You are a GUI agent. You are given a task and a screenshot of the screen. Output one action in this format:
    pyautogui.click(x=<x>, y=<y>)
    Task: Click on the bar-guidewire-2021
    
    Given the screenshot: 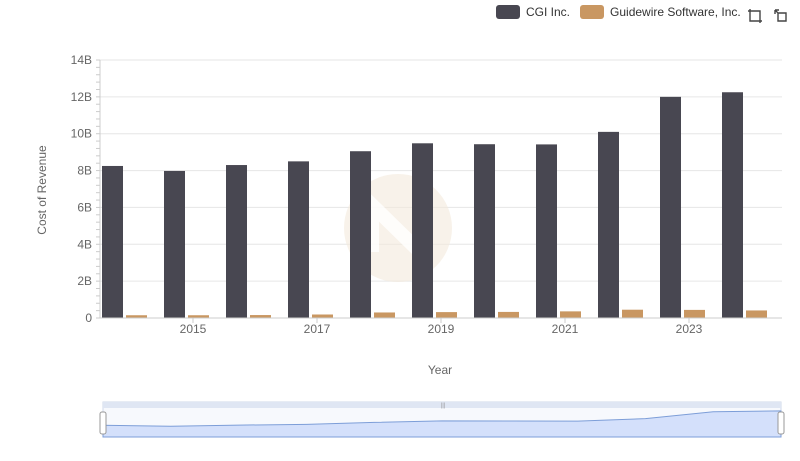 What is the action you would take?
    pyautogui.click(x=570, y=314)
    